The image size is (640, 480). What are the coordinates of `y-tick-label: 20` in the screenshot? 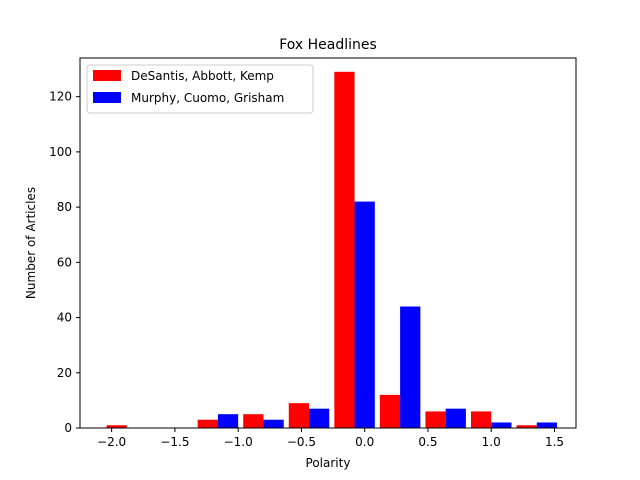 It's located at (64, 373).